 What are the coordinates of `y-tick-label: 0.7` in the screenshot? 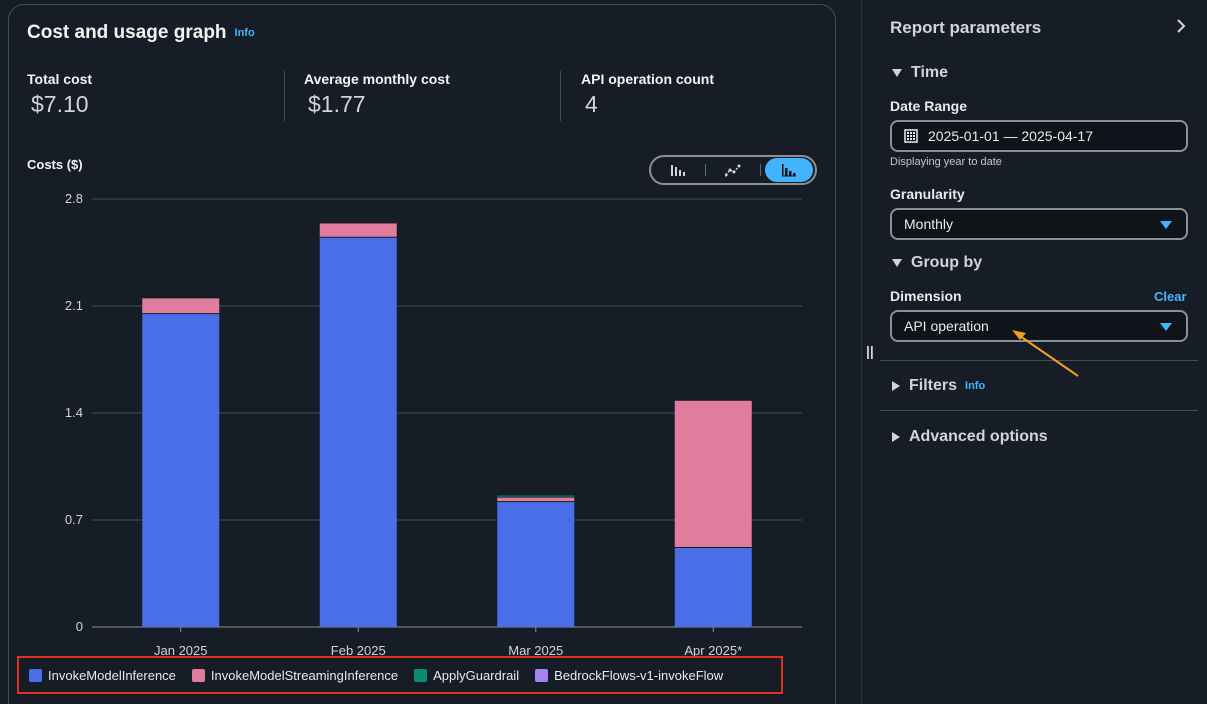 It's located at (74, 519).